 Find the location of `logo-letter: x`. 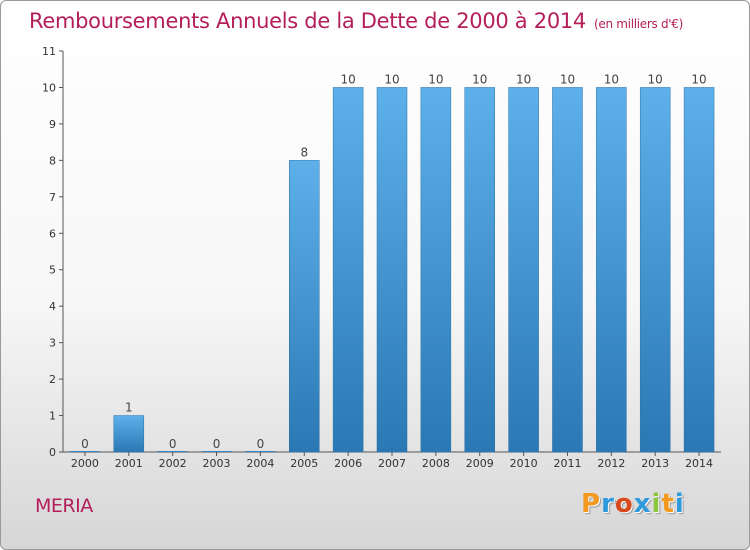

logo-letter: x is located at coordinates (642, 504).